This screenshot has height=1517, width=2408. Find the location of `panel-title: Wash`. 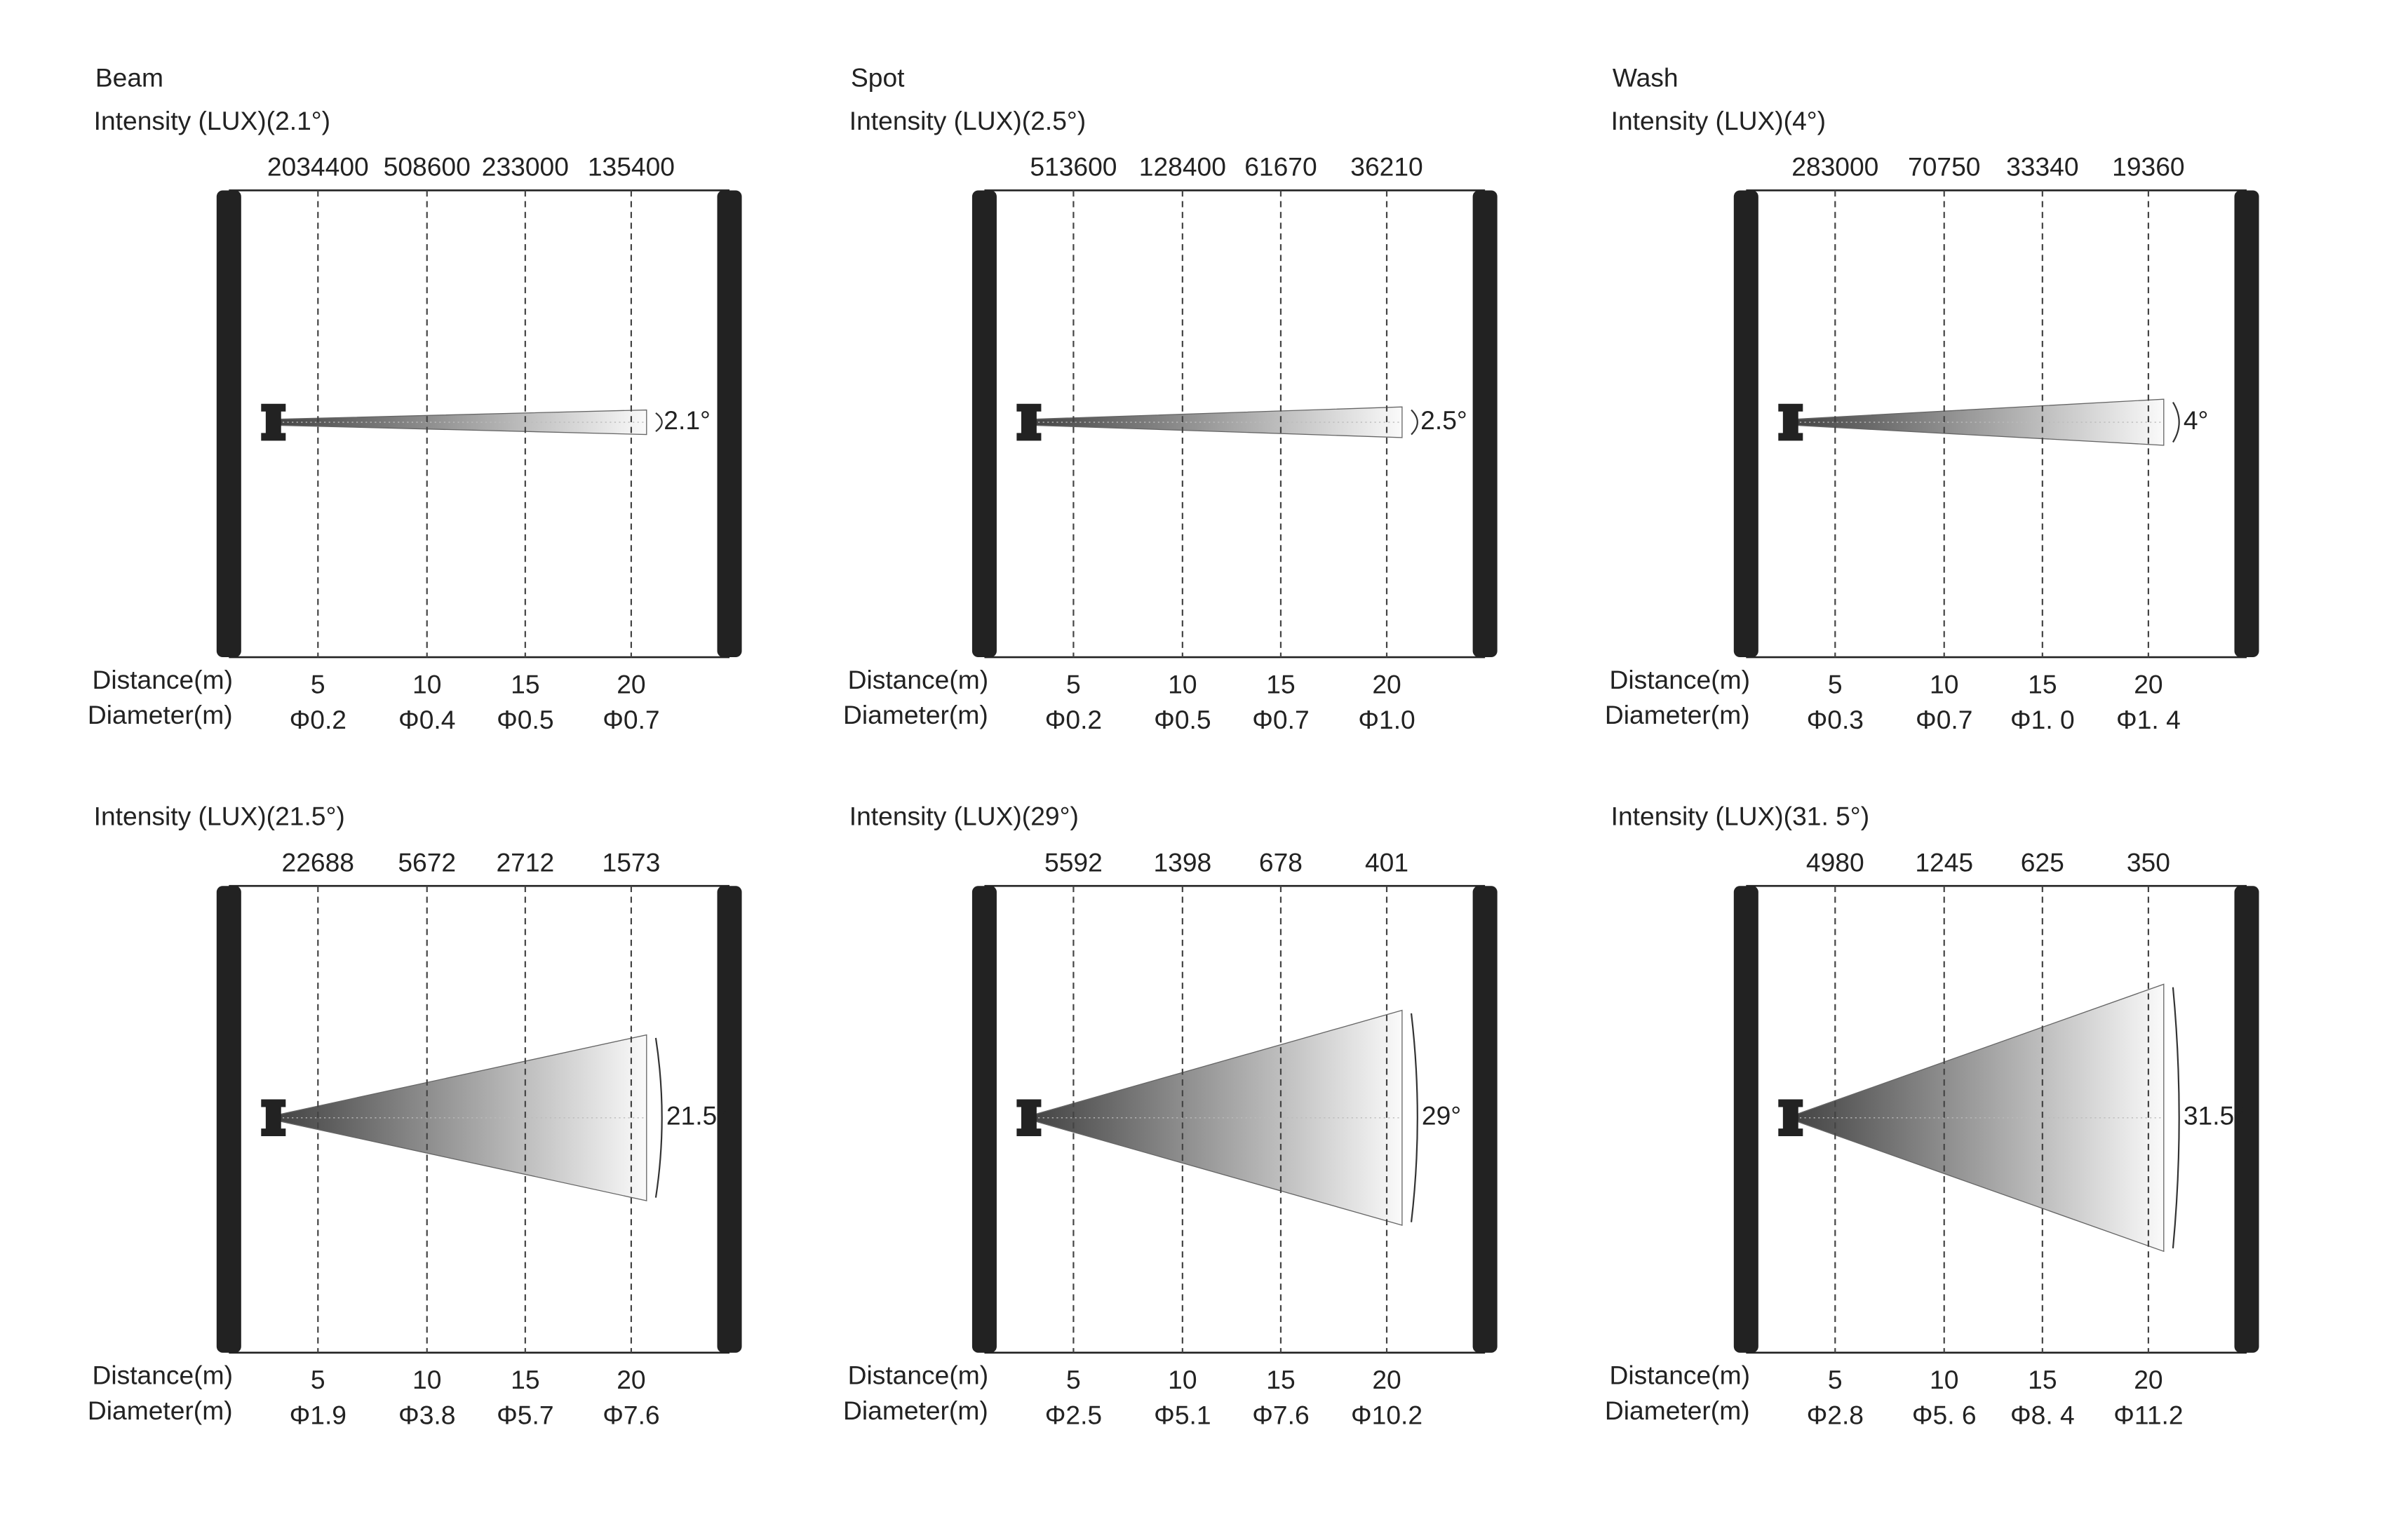

panel-title: Wash is located at coordinates (1646, 78).